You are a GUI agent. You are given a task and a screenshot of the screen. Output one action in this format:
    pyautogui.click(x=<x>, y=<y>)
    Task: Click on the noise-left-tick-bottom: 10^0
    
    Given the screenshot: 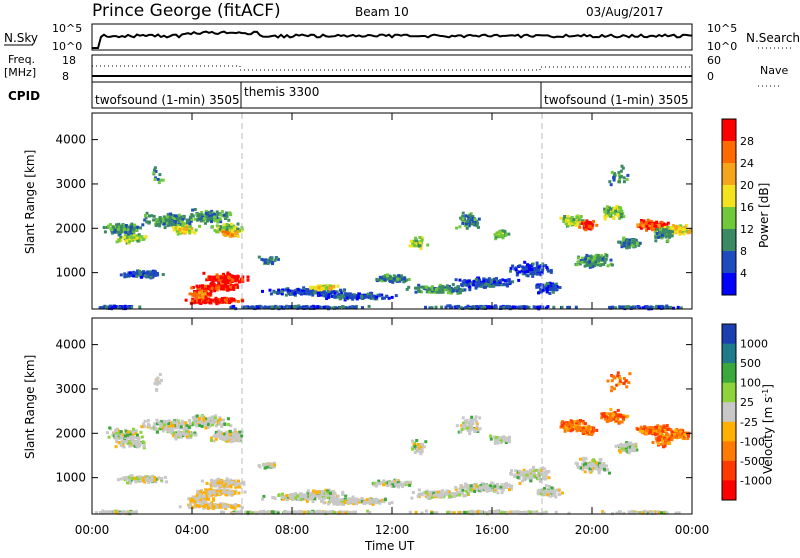 What is the action you would take?
    pyautogui.click(x=67, y=46)
    